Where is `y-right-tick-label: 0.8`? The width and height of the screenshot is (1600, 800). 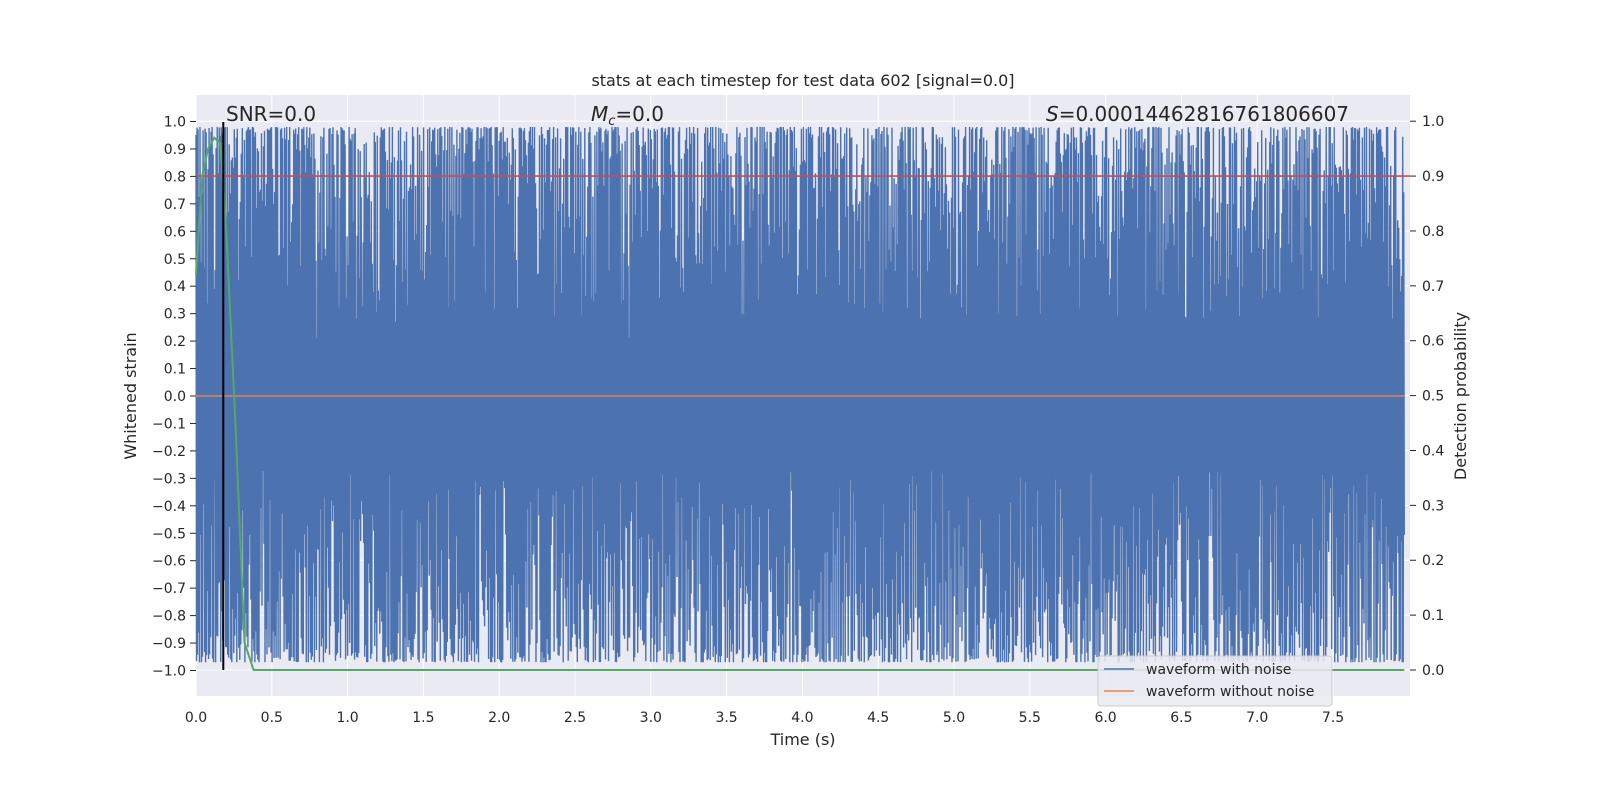
y-right-tick-label: 0.8 is located at coordinates (1433, 232).